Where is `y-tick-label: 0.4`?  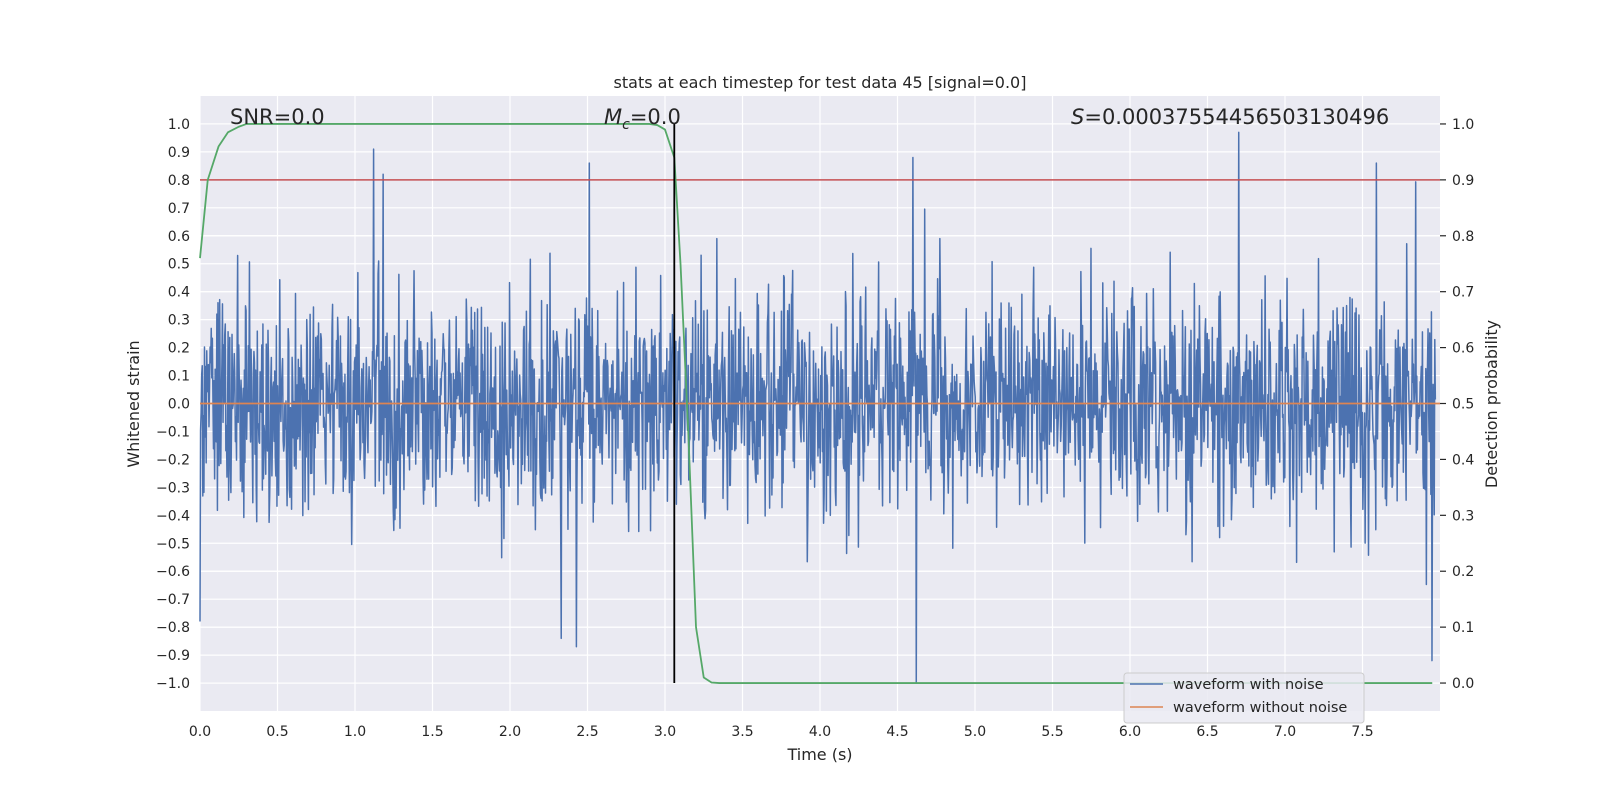
y-tick-label: 0.4 is located at coordinates (179, 293).